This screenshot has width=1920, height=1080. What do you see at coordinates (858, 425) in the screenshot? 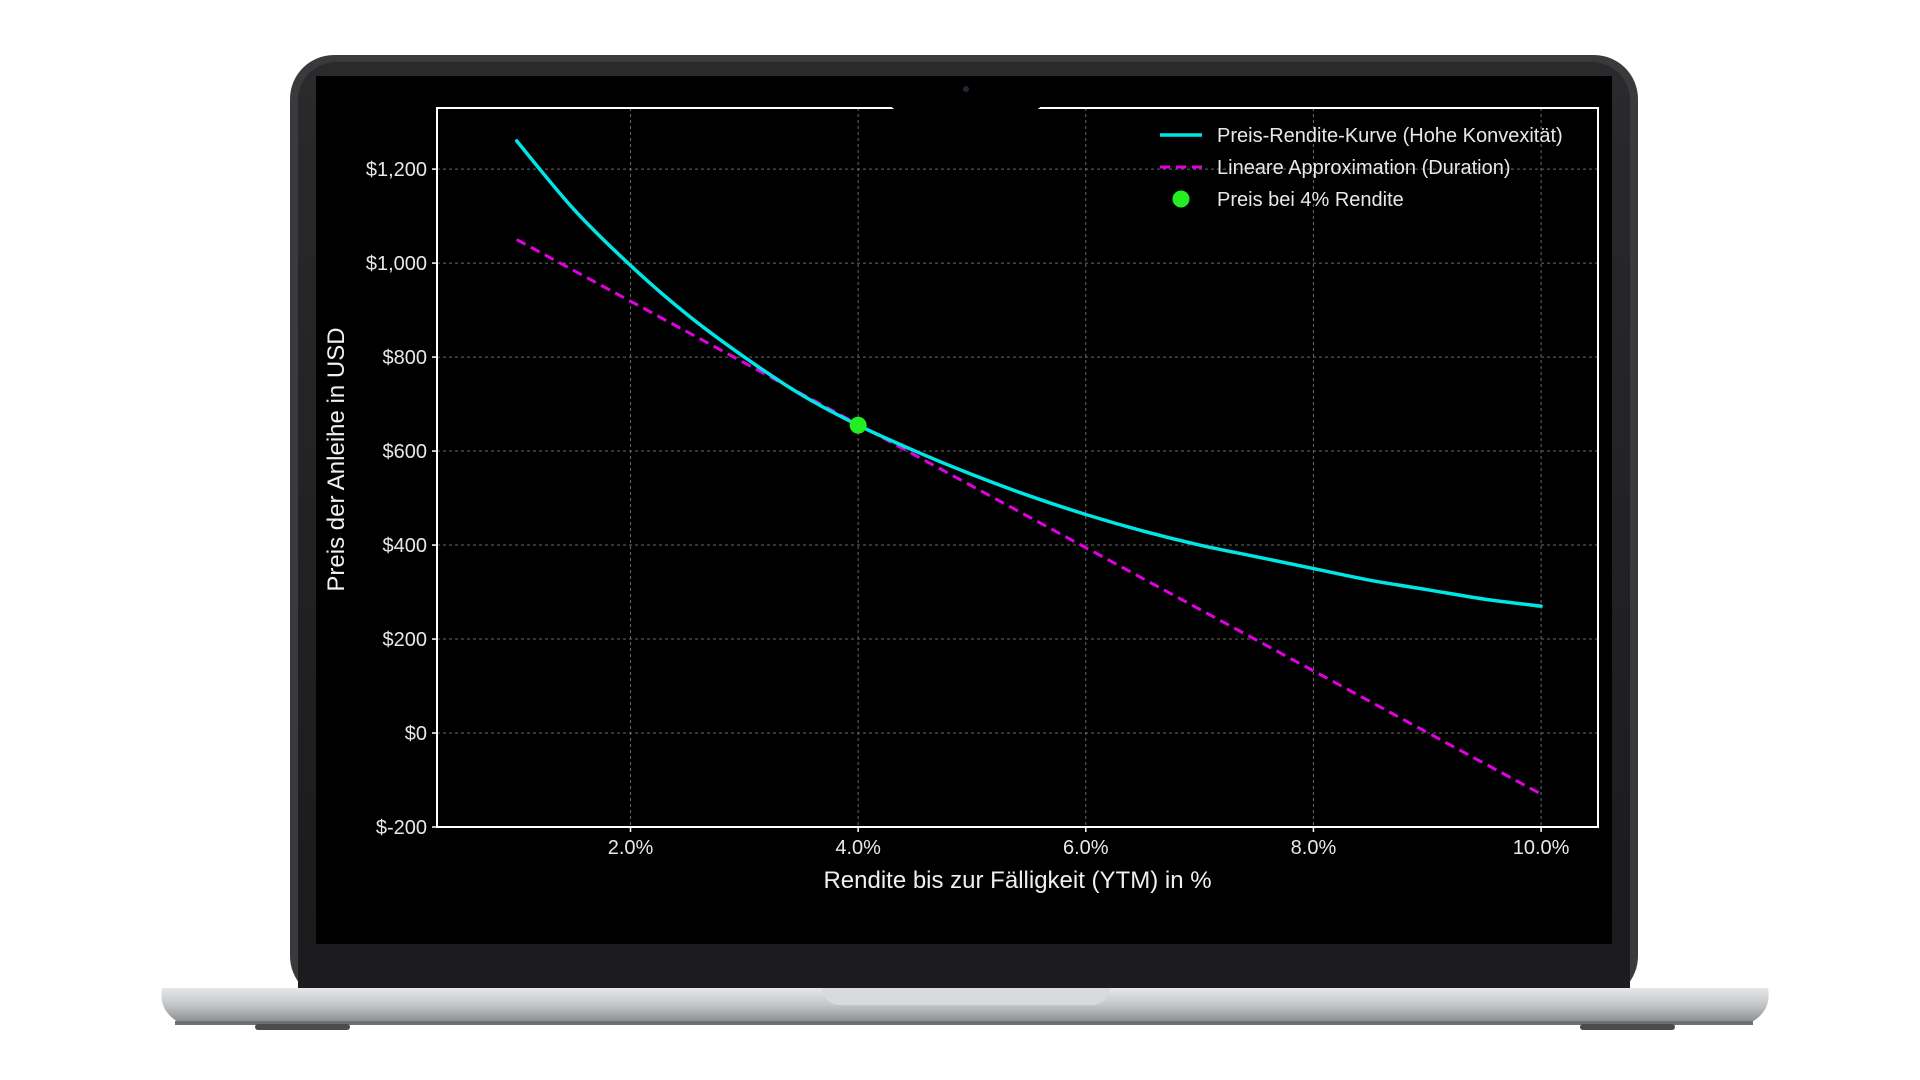
I see `data-point-price-at-4-percent` at bounding box center [858, 425].